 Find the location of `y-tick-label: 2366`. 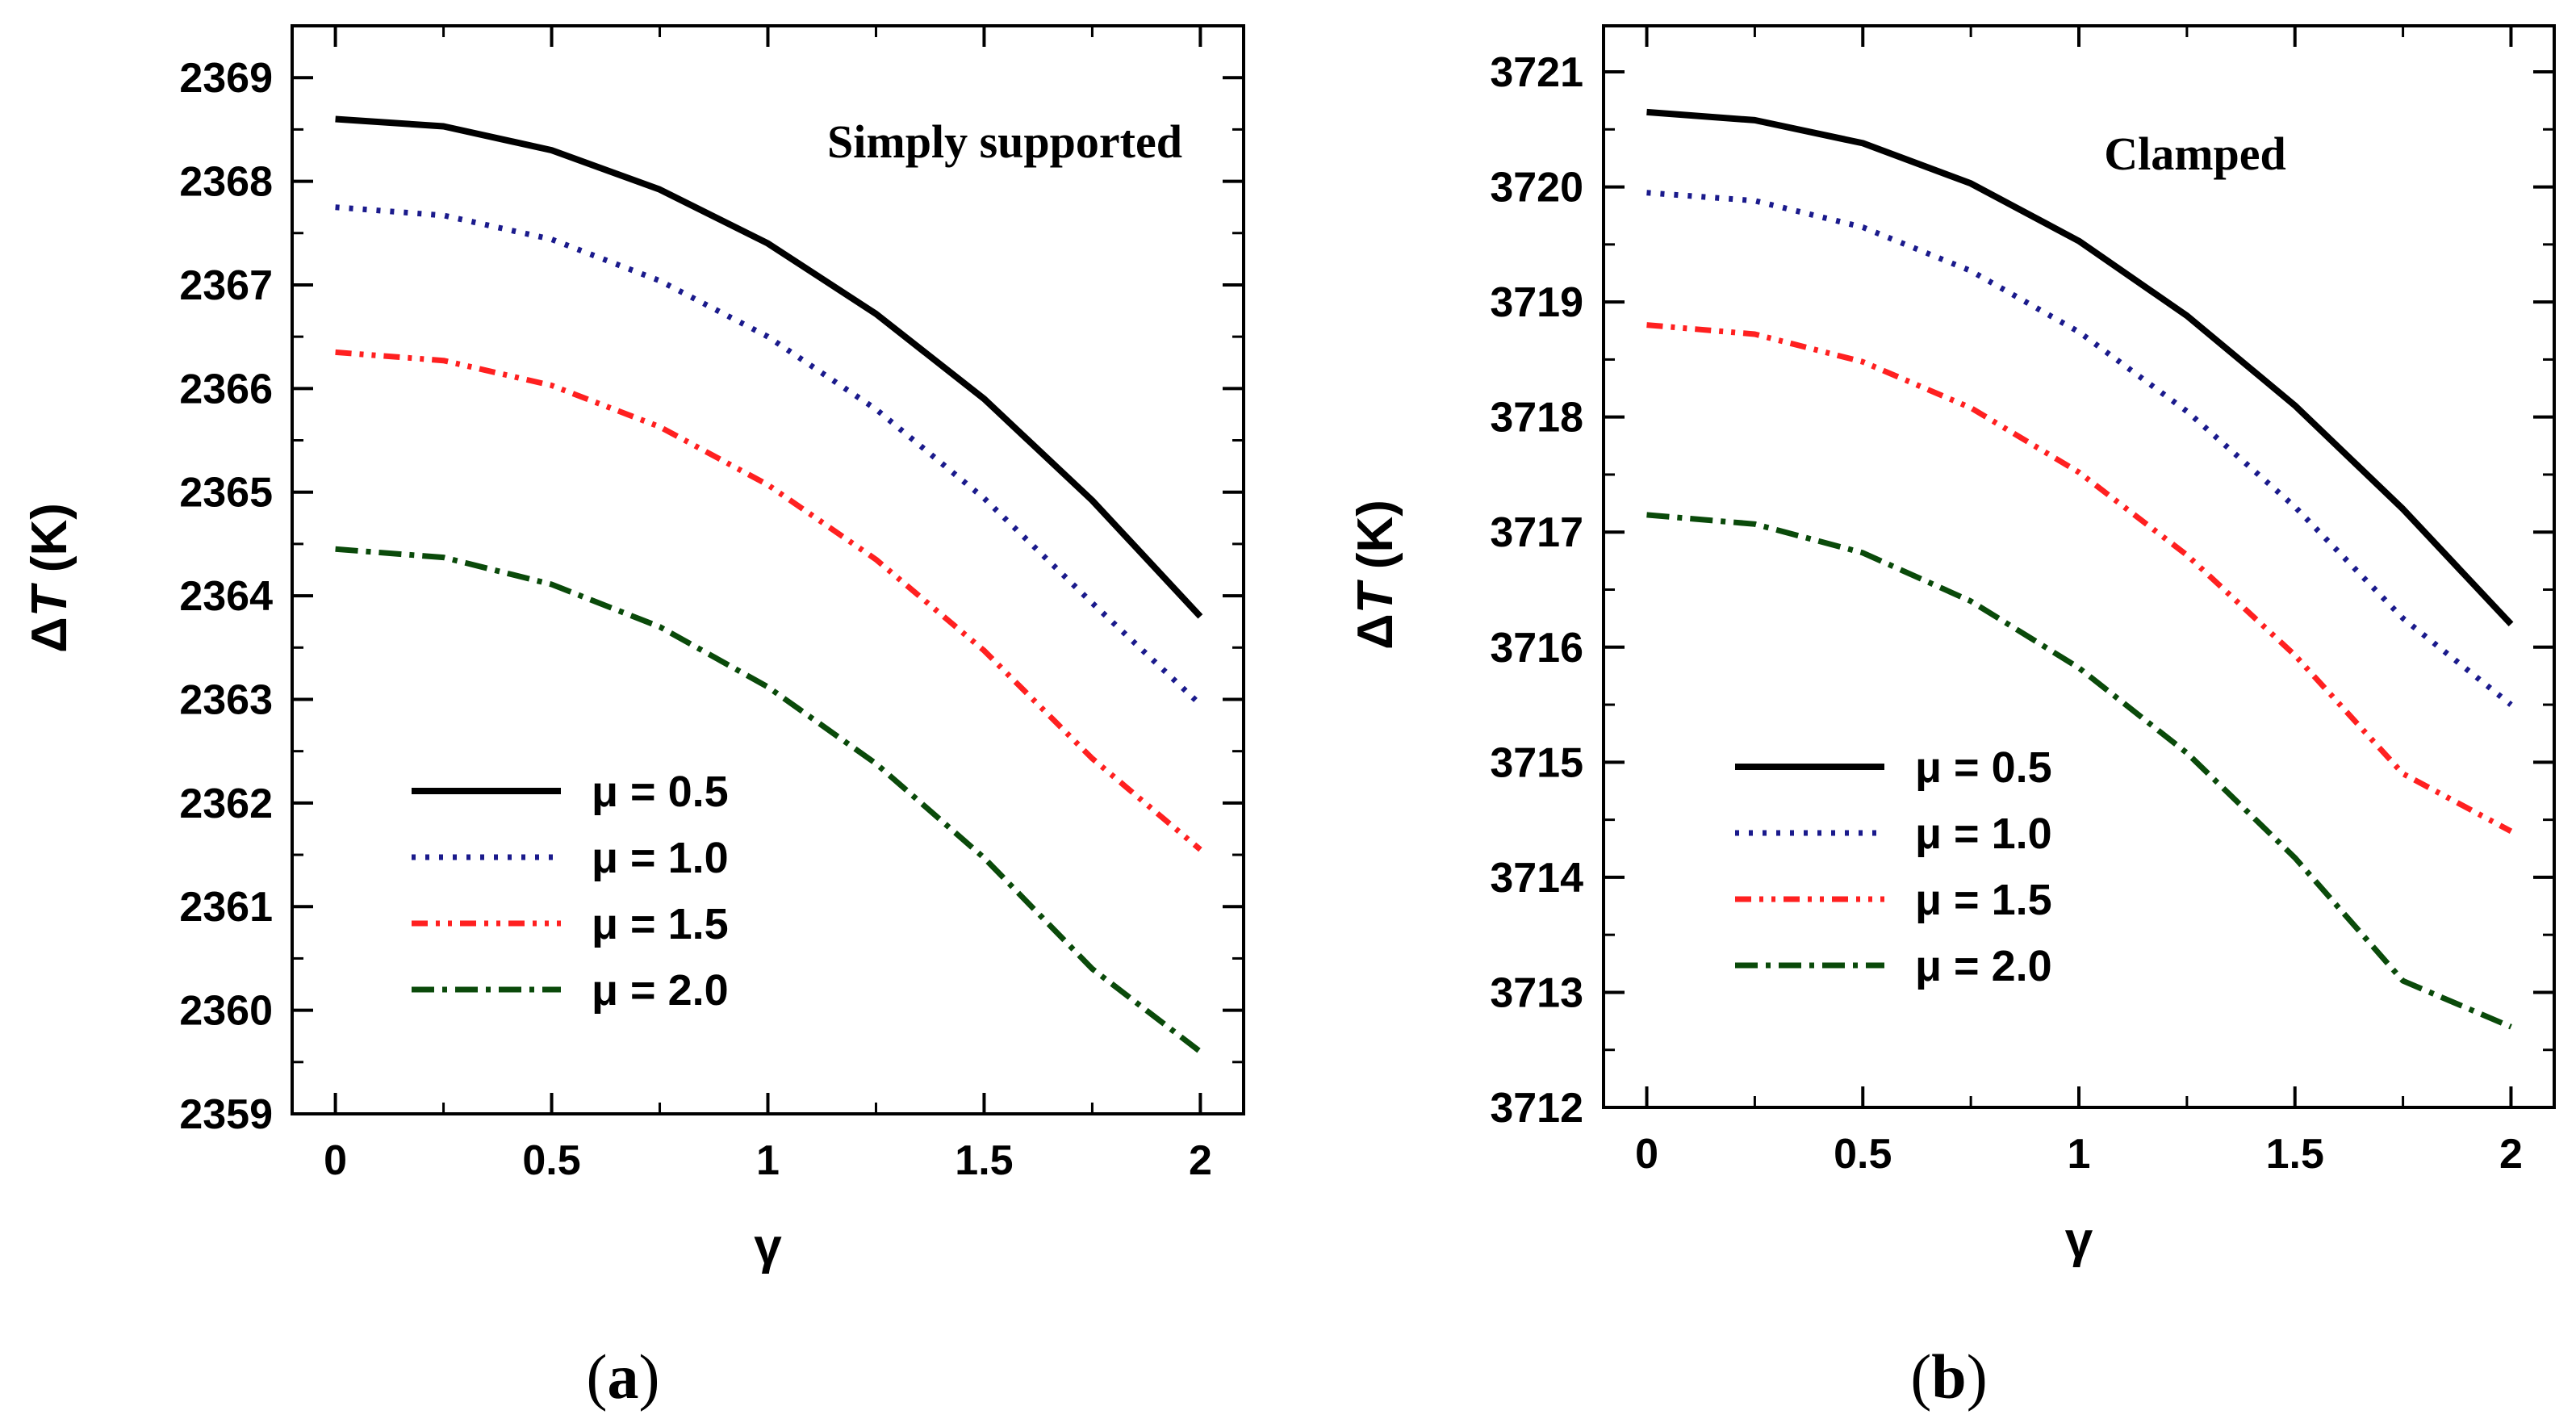

y-tick-label: 2366 is located at coordinates (226, 389).